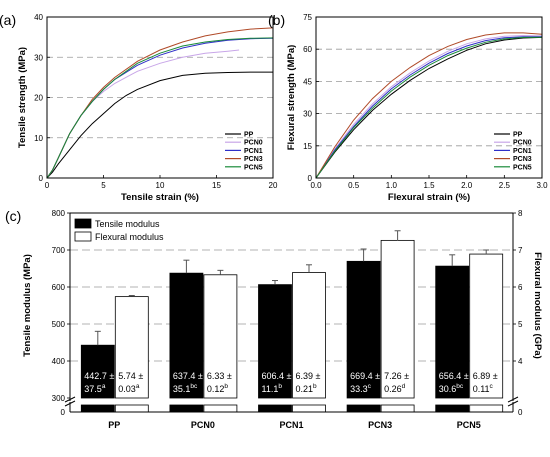 This screenshot has height=457, width=550. Describe the element at coordinates (316, 185) in the screenshot. I see `x-tick-label: 0.0` at that location.